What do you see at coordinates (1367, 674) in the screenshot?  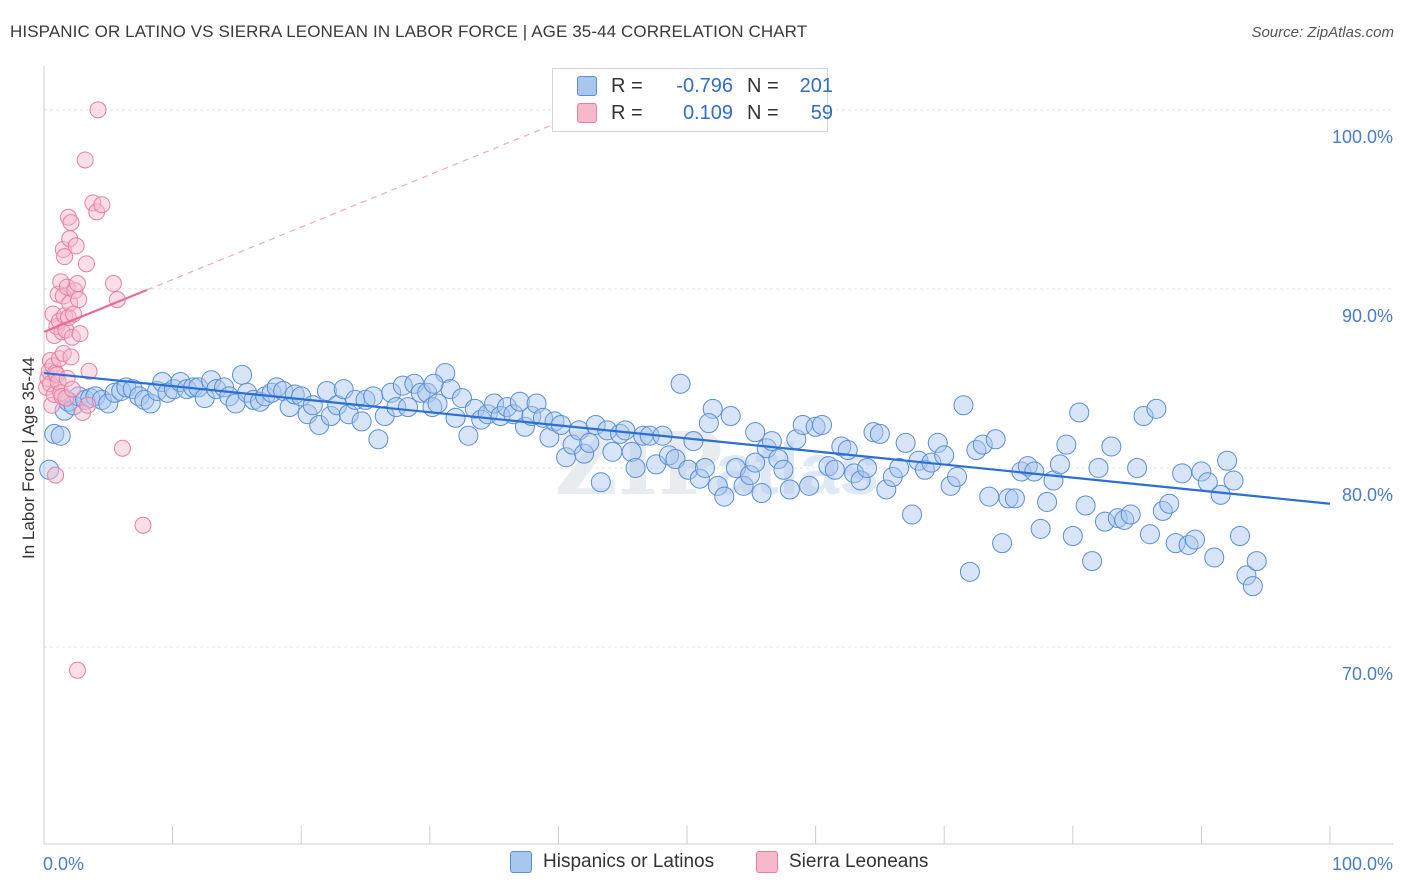 I see `y-tick-label: 70.0%` at bounding box center [1367, 674].